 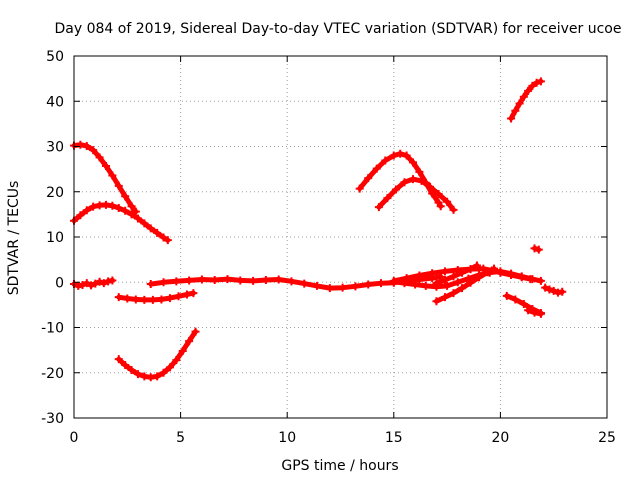 I want to click on x-tick-label: 15, so click(x=394, y=438).